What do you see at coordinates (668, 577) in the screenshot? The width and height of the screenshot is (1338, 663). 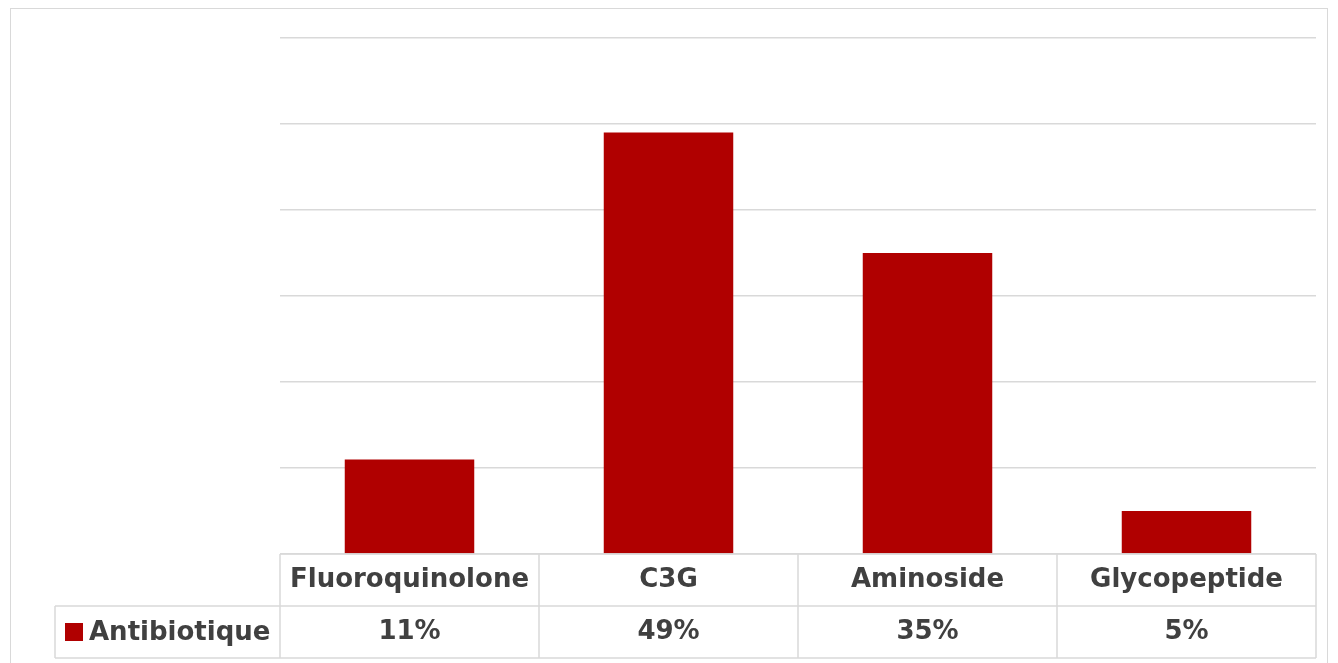 I see `x-tick-label: C3G` at bounding box center [668, 577].